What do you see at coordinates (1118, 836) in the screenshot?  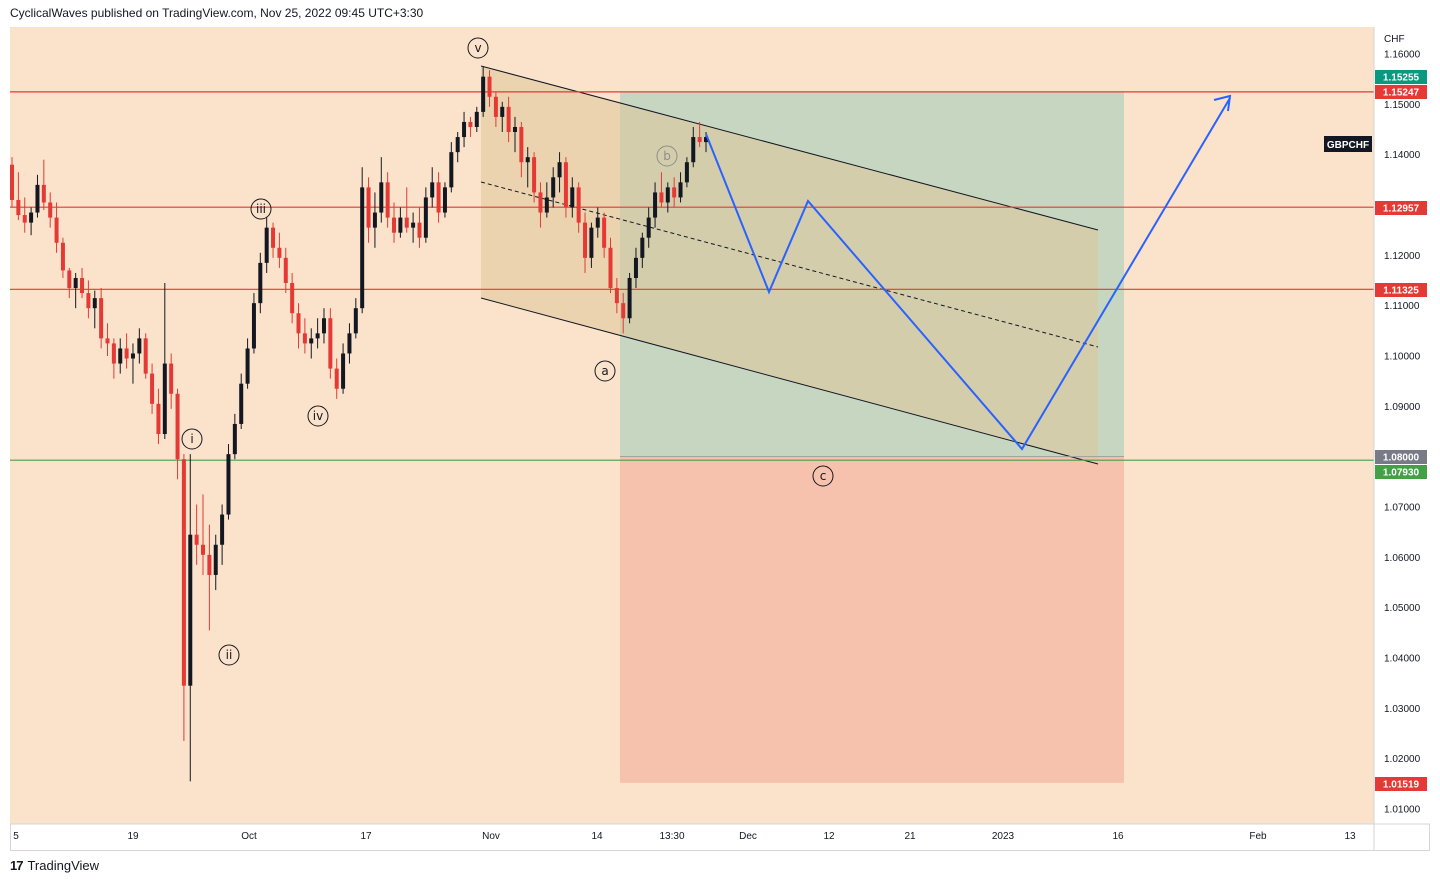 I see `time-tick-label: 16` at bounding box center [1118, 836].